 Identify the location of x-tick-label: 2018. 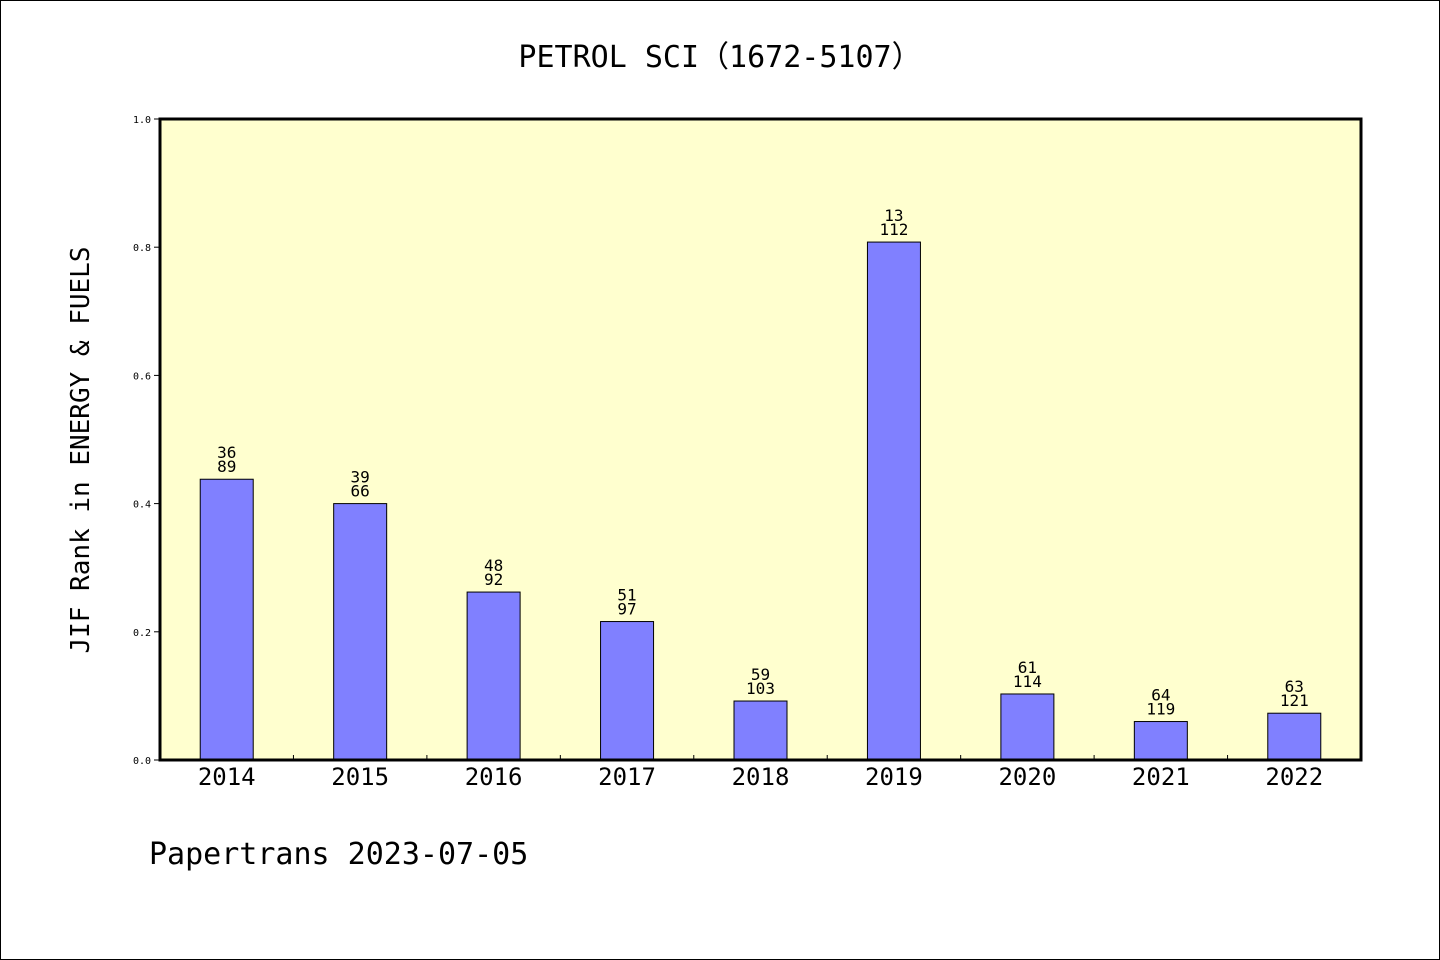
(761, 777).